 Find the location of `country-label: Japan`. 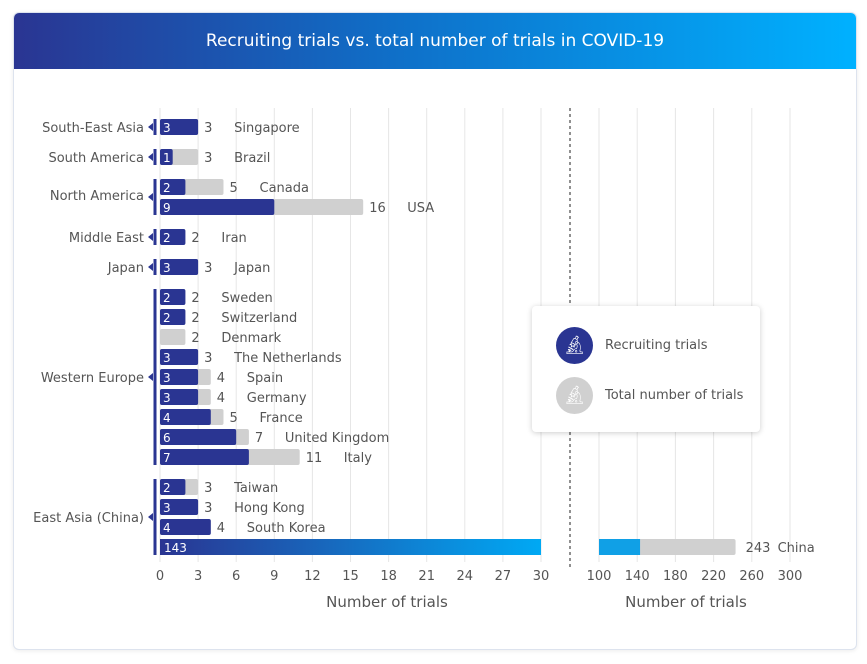

country-label: Japan is located at coordinates (251, 268).